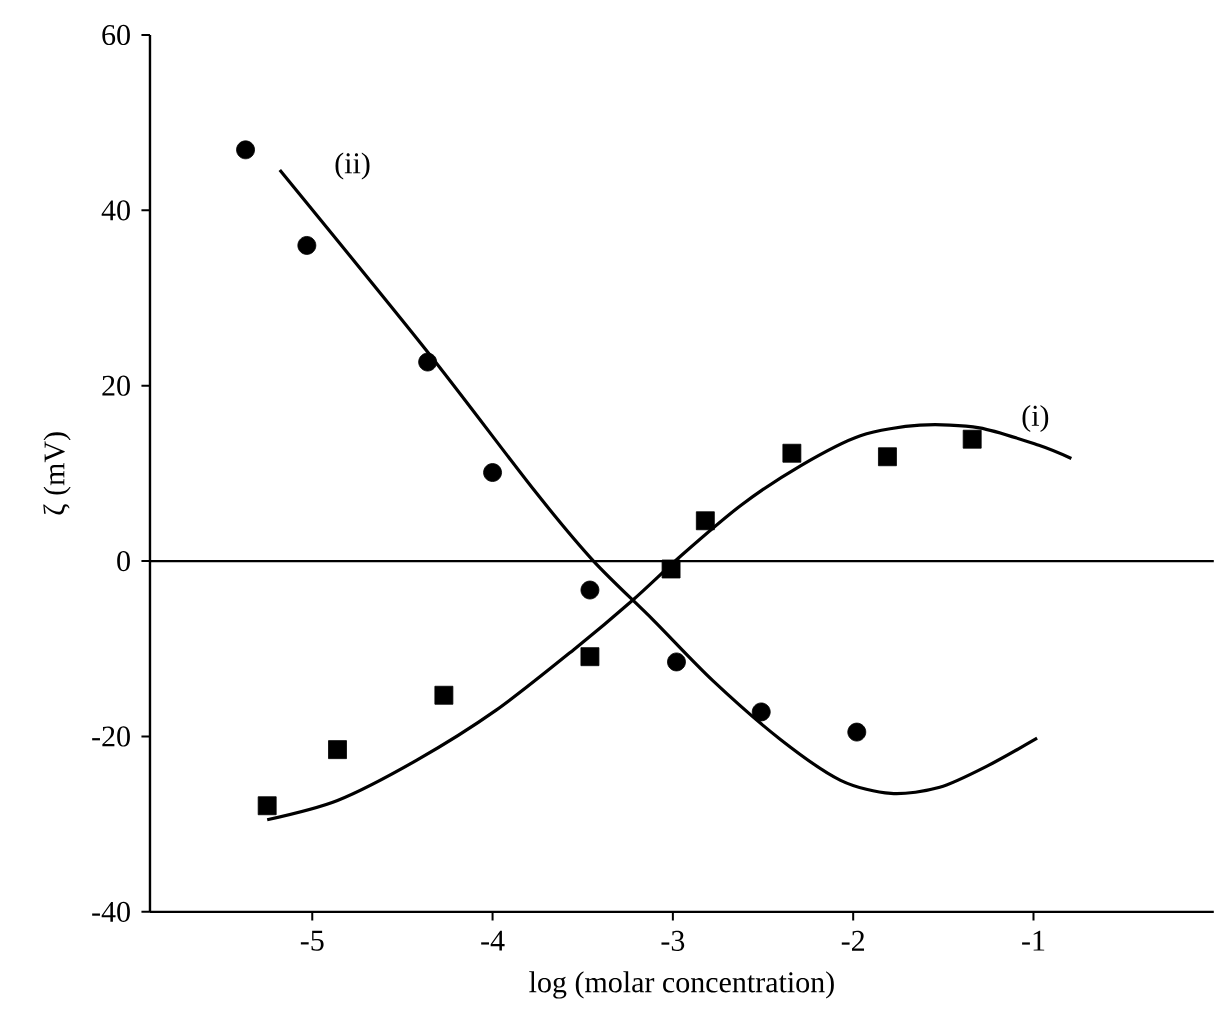  I want to click on x-tick-label: -2, so click(853, 940).